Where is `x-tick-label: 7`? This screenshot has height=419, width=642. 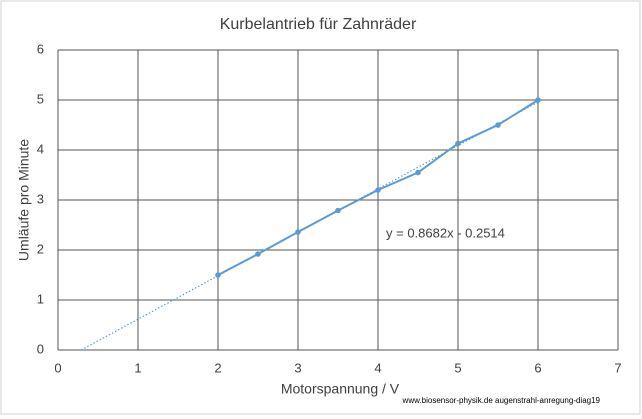
x-tick-label: 7 is located at coordinates (617, 367).